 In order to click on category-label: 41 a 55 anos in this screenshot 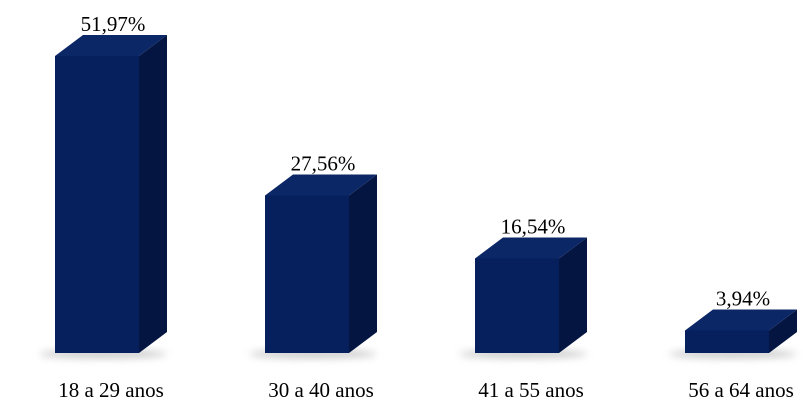, I will do `click(531, 390)`.